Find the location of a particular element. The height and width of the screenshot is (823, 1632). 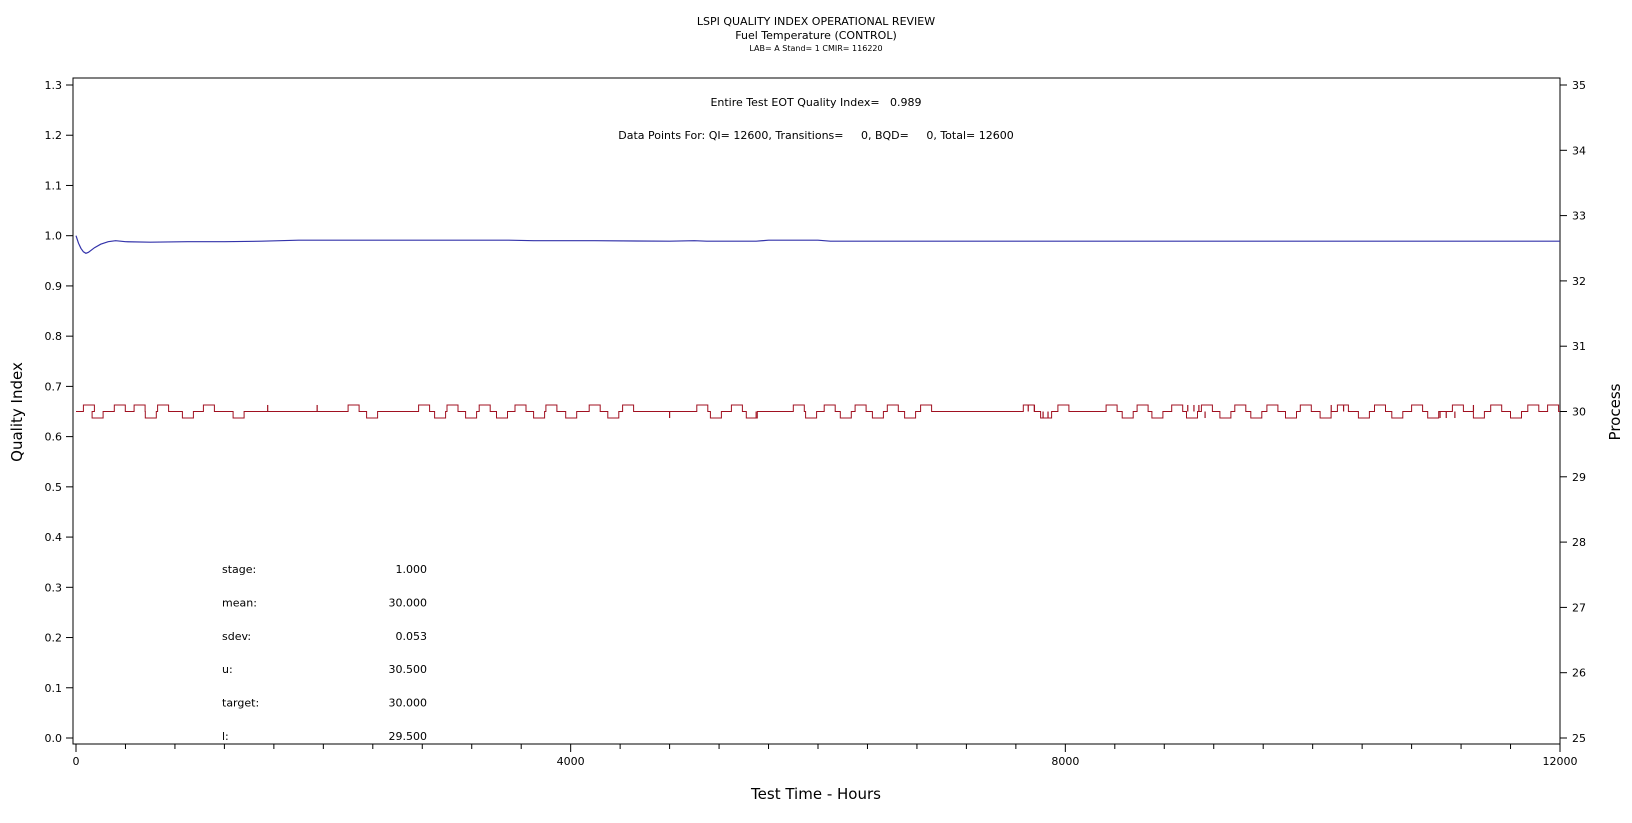

x-tick-label: 4000 is located at coordinates (571, 761).